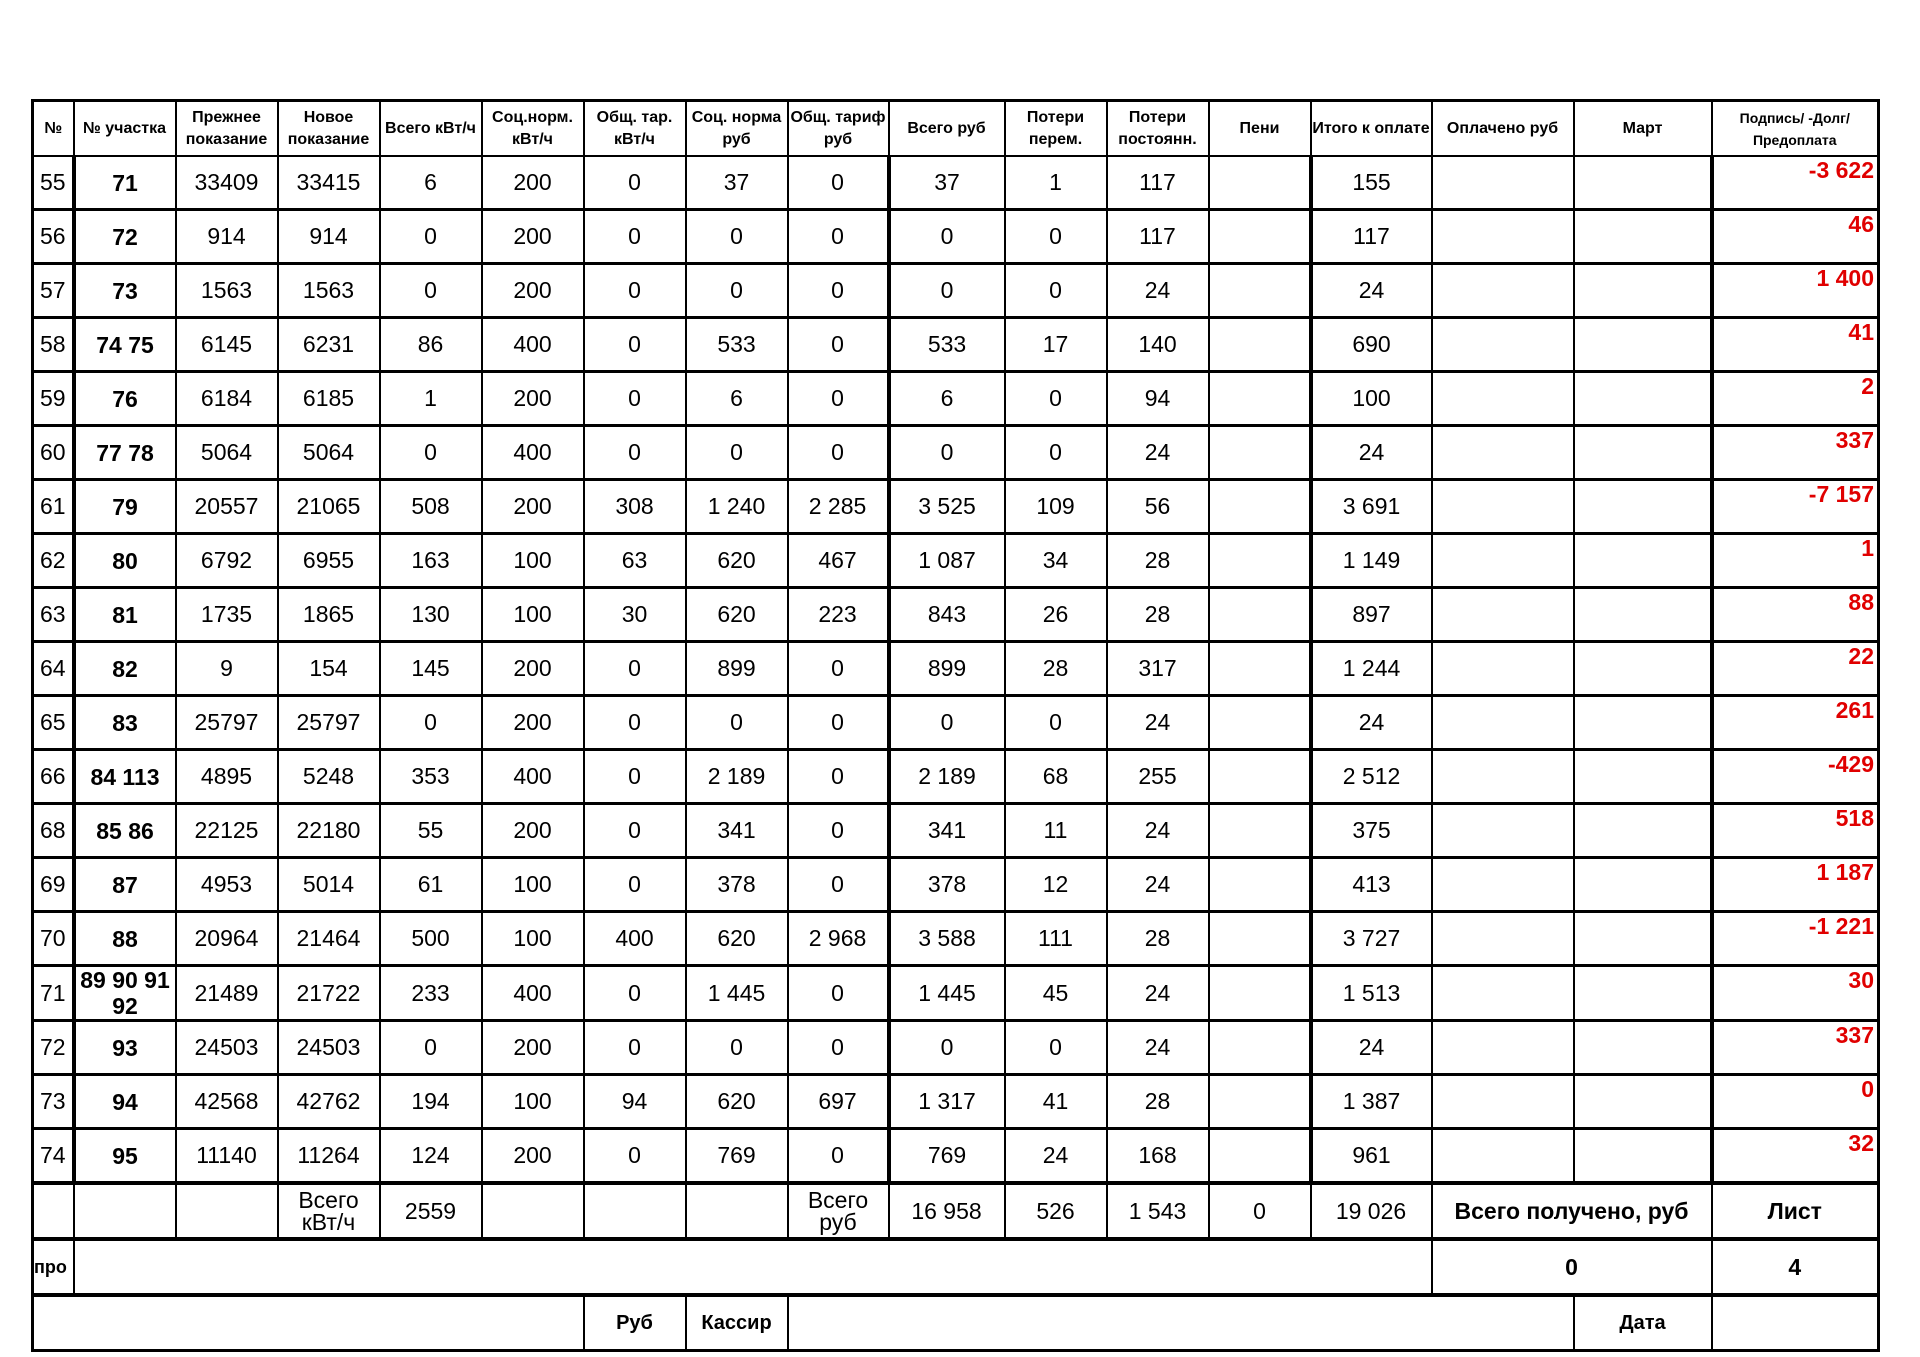 This screenshot has height=1357, width=1920. Describe the element at coordinates (124, 183) in the screenshot. I see `plot-number: 71` at that location.